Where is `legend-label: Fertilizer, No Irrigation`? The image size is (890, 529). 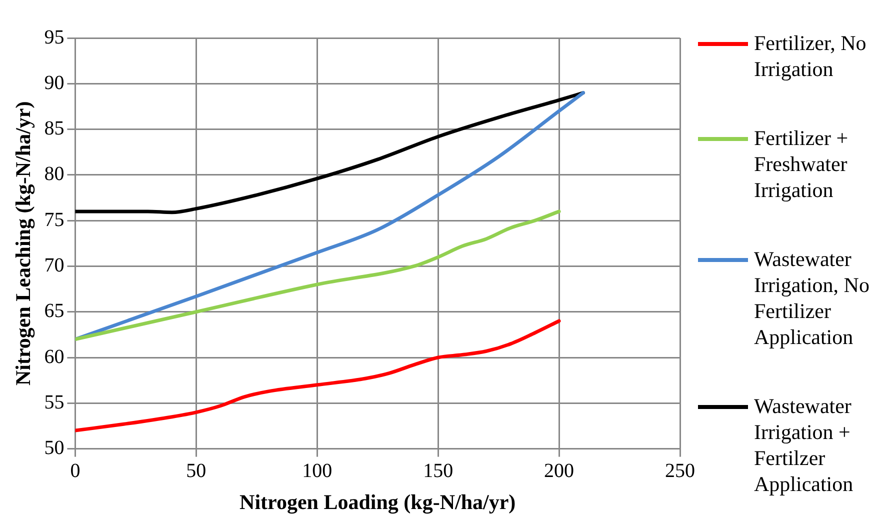 legend-label: Fertilizer, No Irrigation is located at coordinates (811, 56).